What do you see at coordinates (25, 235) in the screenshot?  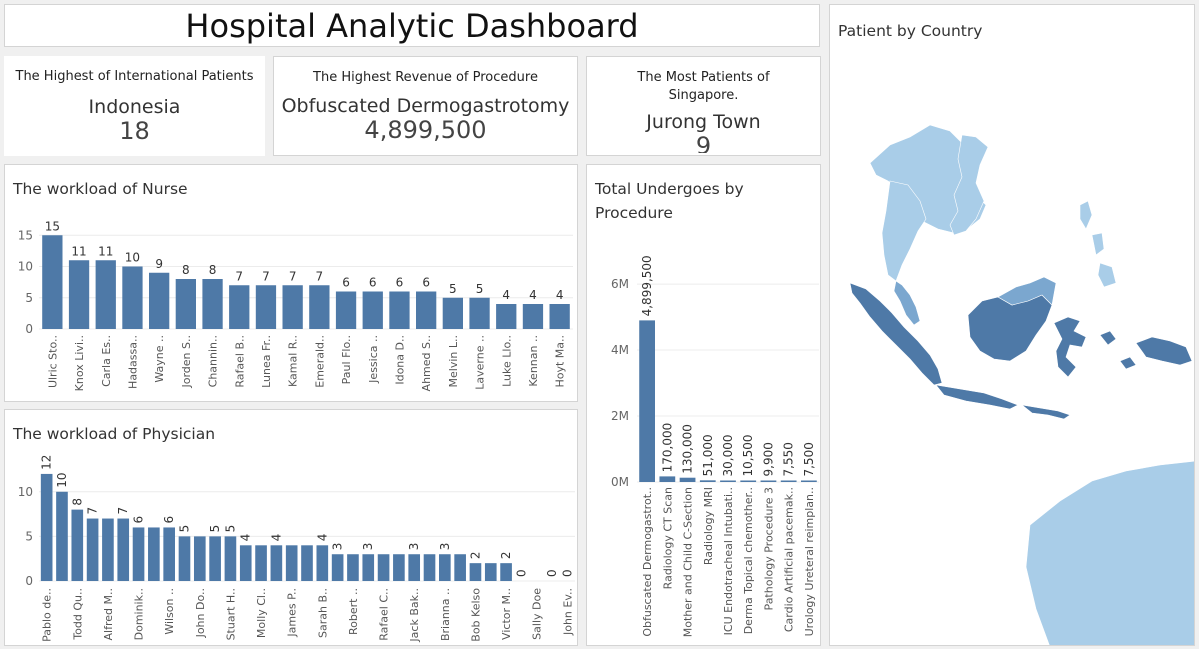 I see `y-tick-label: 15` at bounding box center [25, 235].